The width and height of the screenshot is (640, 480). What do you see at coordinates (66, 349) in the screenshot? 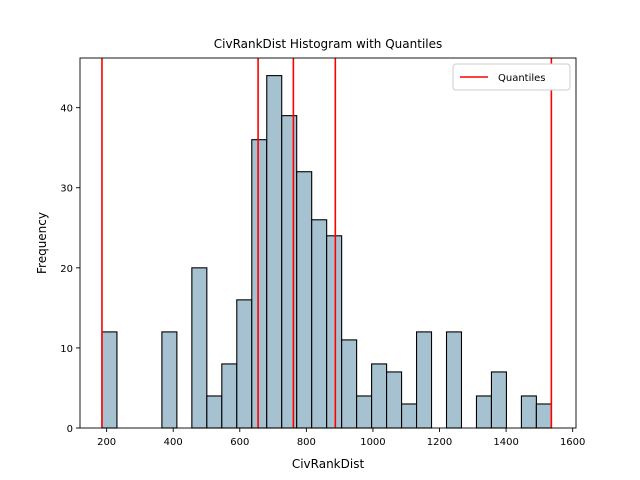
I see `y-tick-label: 10` at bounding box center [66, 349].